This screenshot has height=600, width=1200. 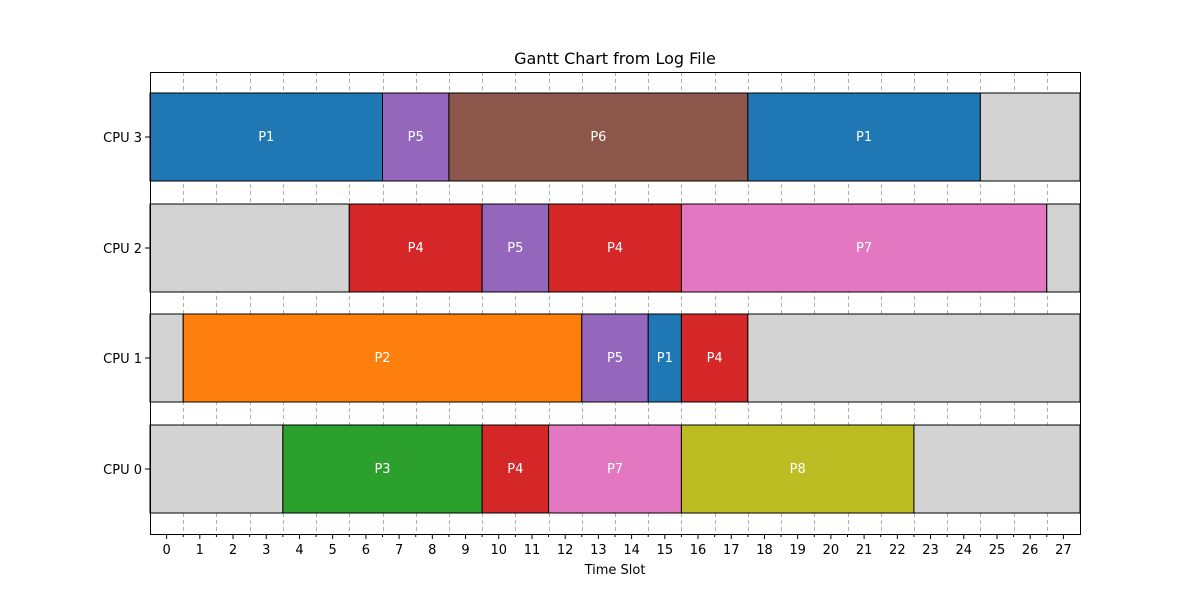 I want to click on x-tick-label: 1, so click(x=200, y=550).